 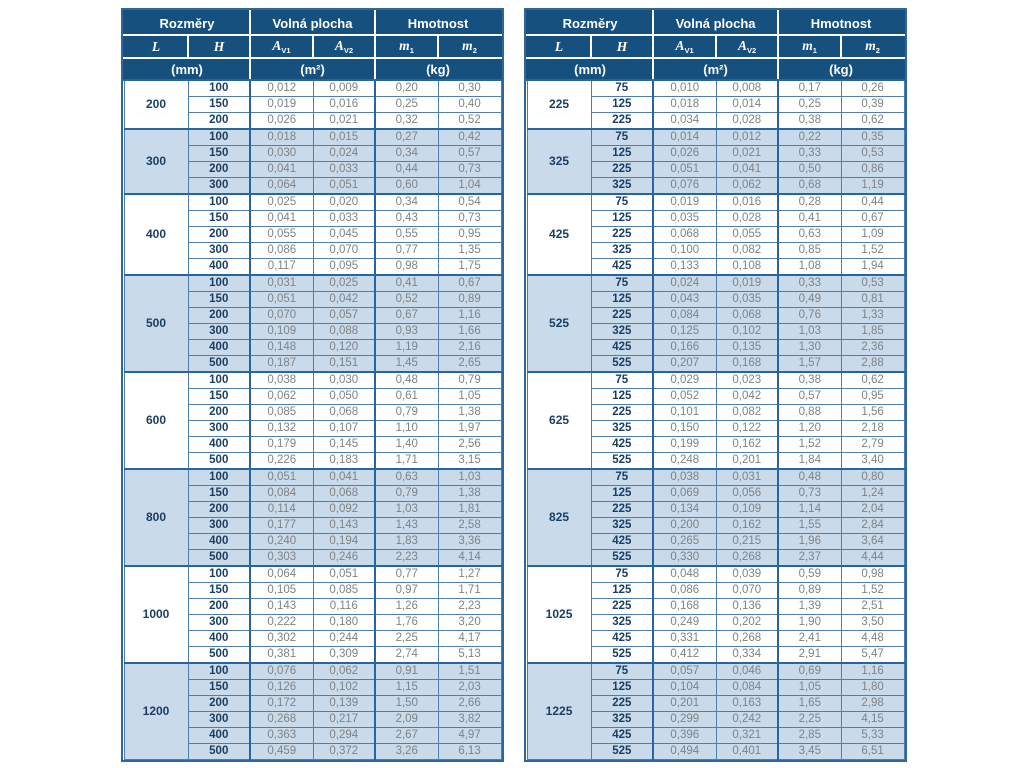 What do you see at coordinates (716, 234) in the screenshot?
I see `table-row: 225 0,068 0,055 0,63 1,09` at bounding box center [716, 234].